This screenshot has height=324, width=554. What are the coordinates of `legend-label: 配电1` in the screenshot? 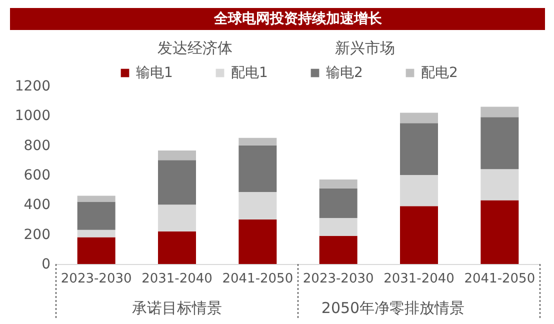 It's located at (249, 73).